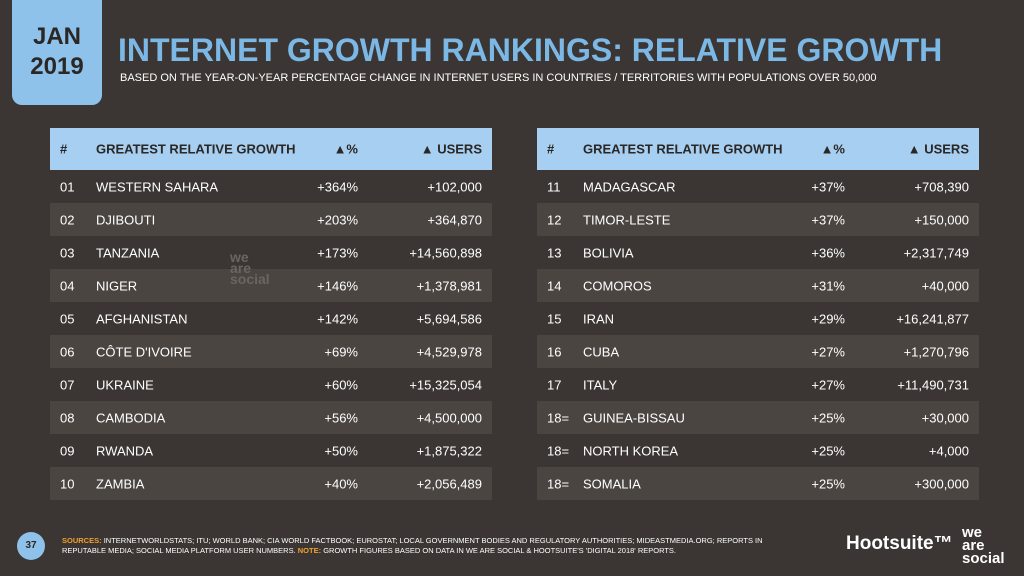 The width and height of the screenshot is (1024, 576). I want to click on table-row: 14 COMOROS +31% +40,000, so click(758, 285).